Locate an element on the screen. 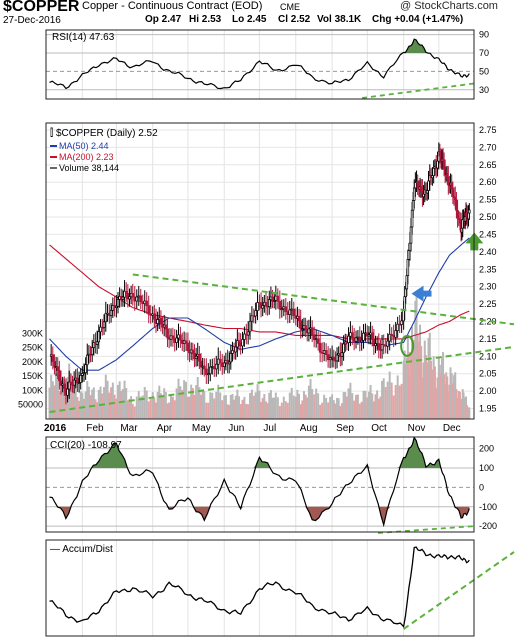 Image resolution: width=516 pixels, height=644 pixels. x-axis-label: Oct is located at coordinates (379, 428).